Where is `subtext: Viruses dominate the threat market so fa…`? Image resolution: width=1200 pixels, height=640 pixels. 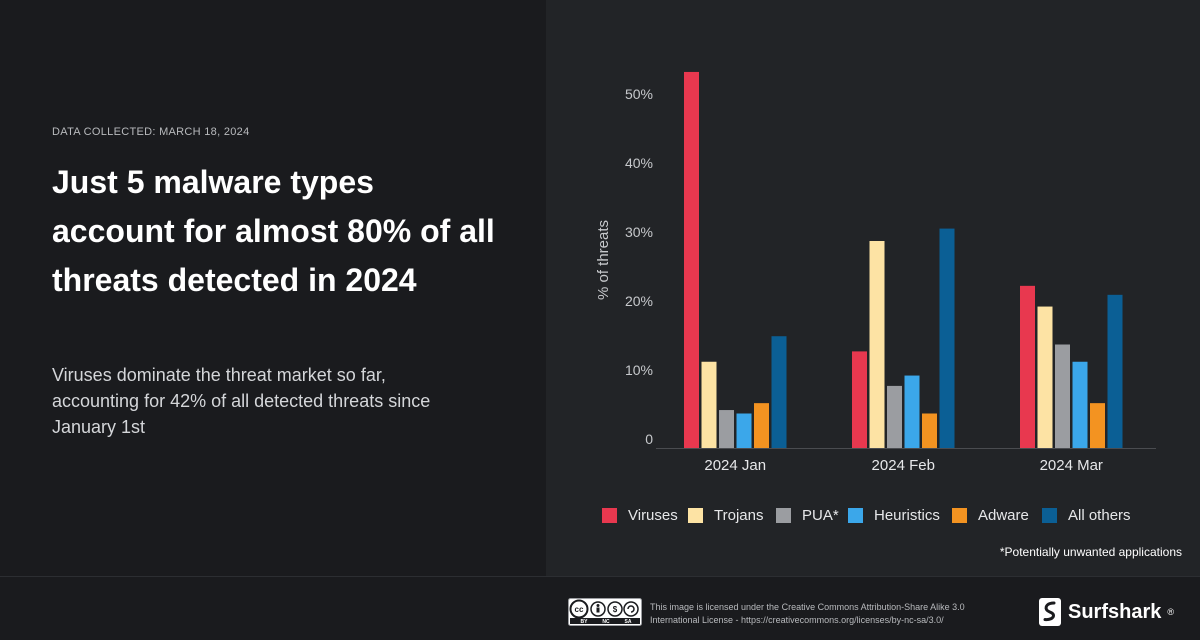
subtext: Viruses dominate the threat market so fa… is located at coordinates (241, 401).